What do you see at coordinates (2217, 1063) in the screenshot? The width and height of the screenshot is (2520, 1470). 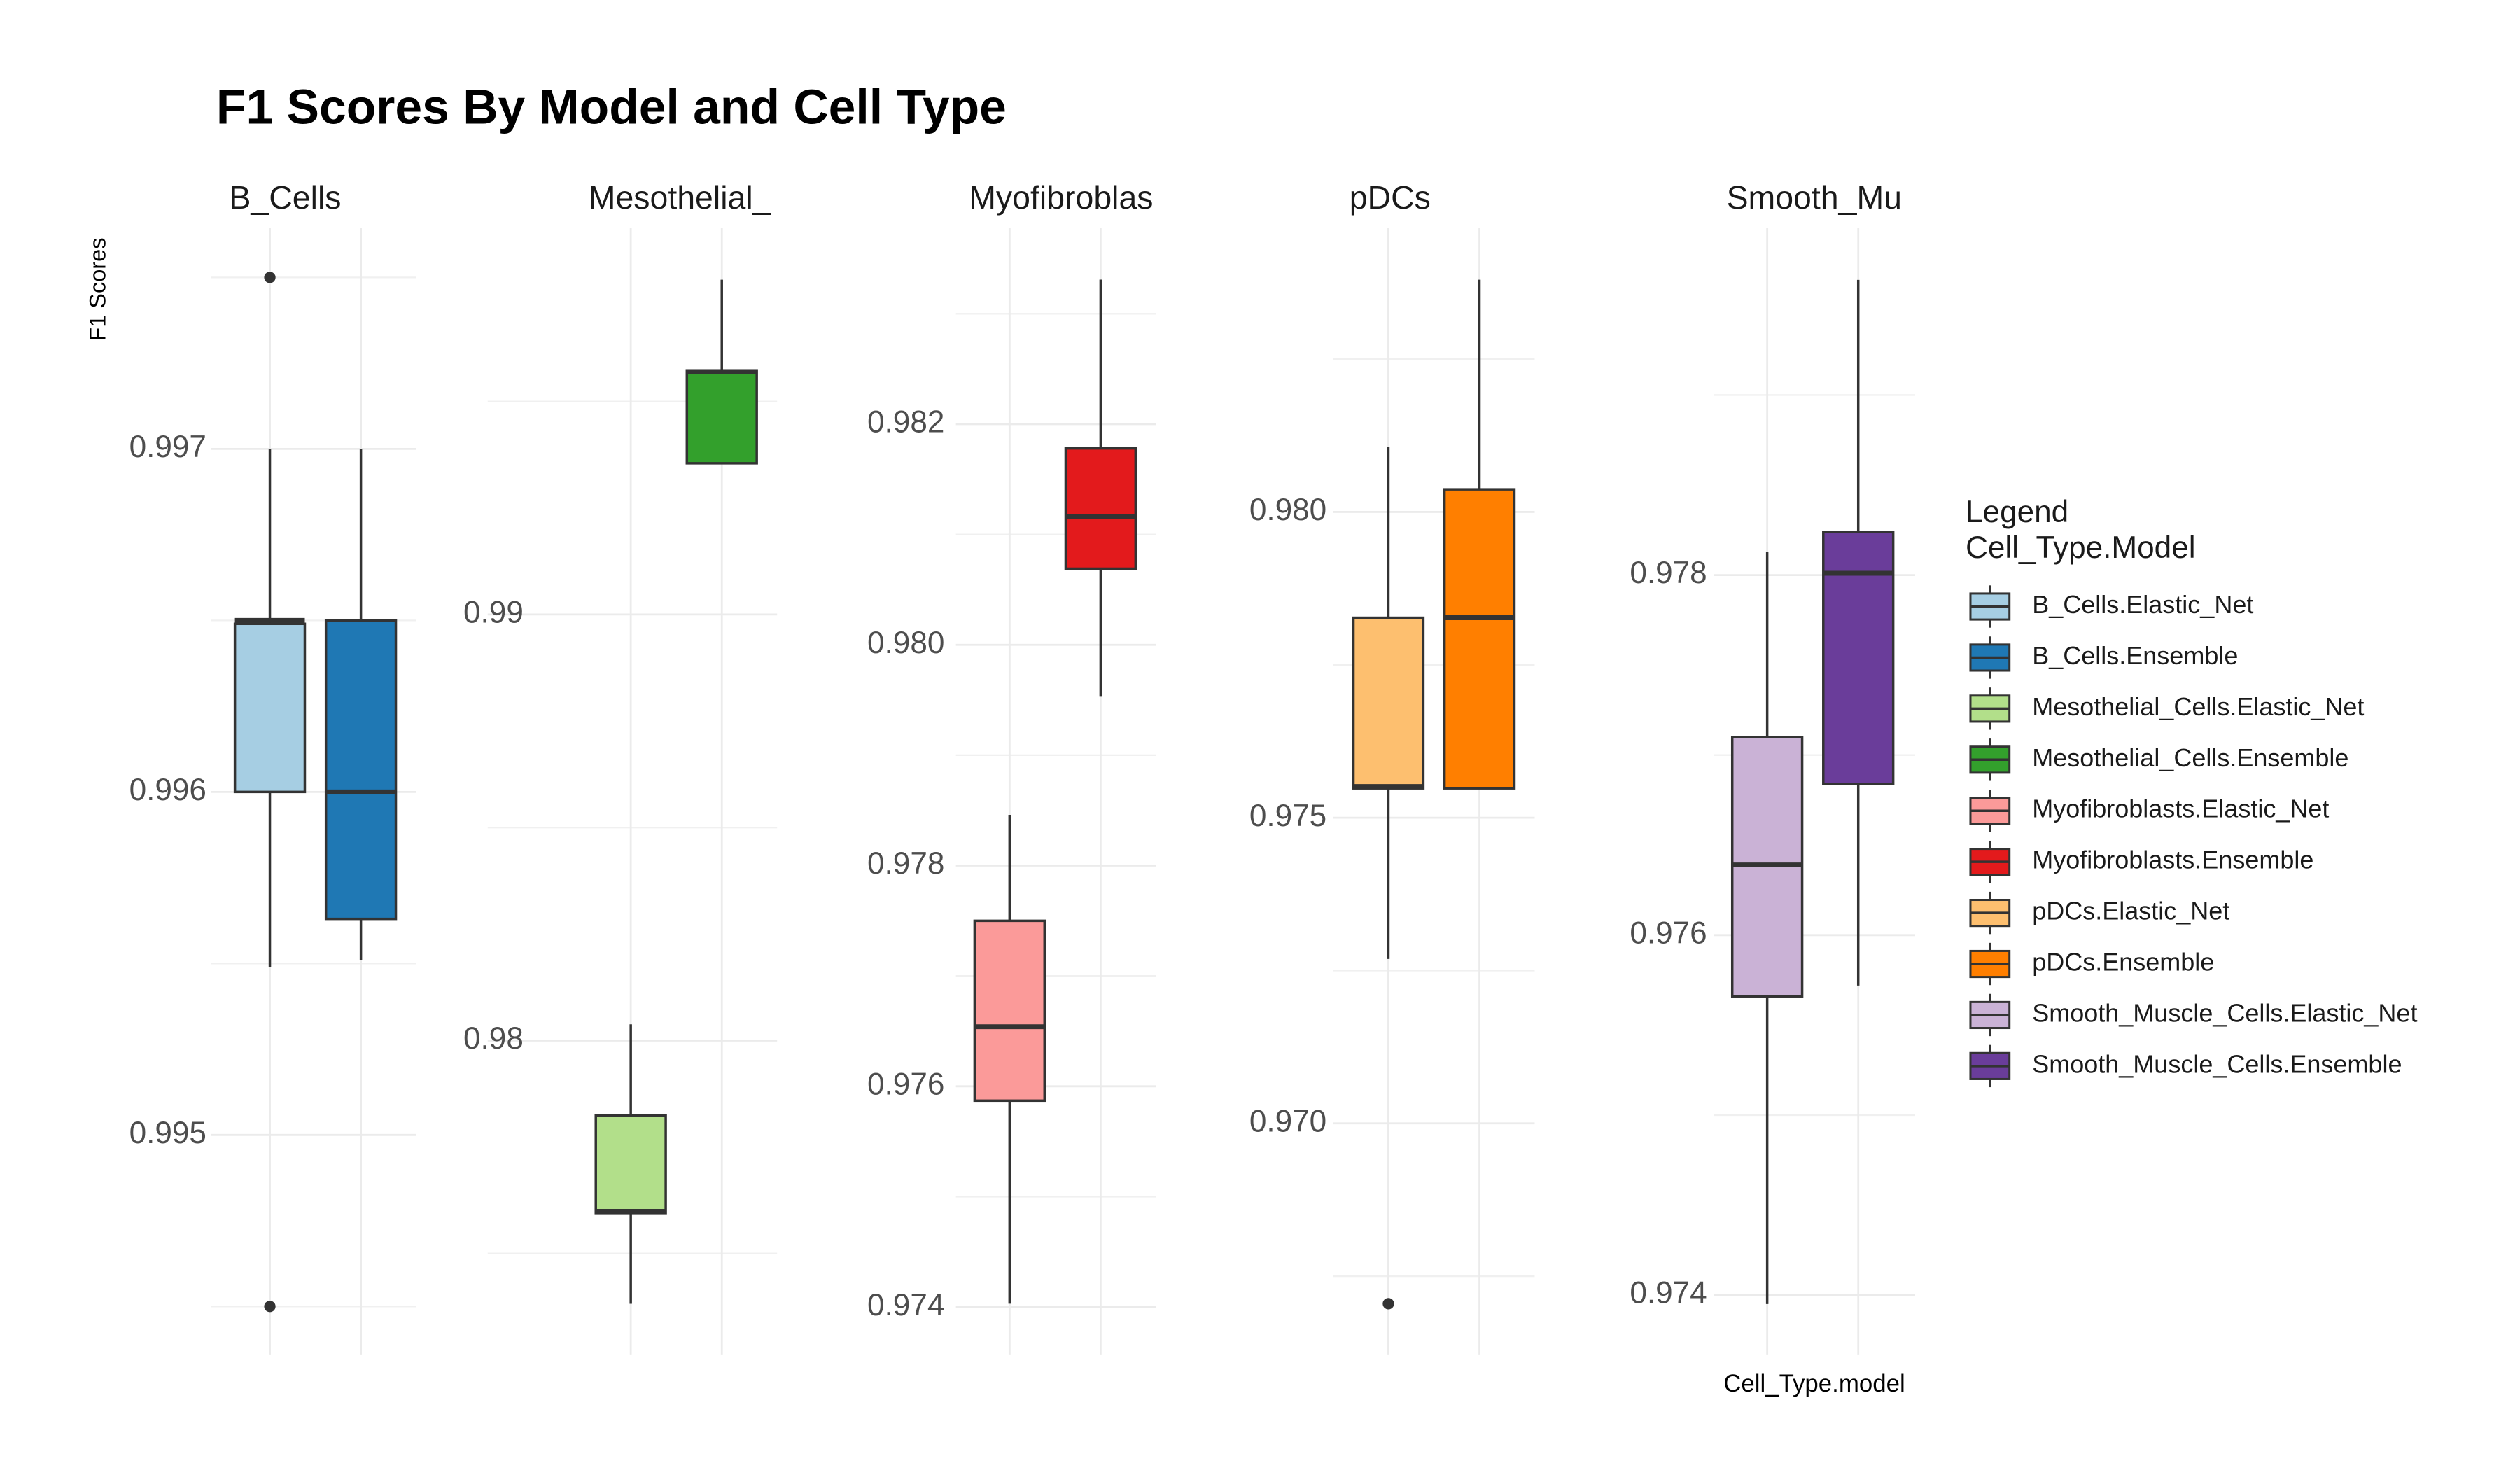 I see `legend-label: Smooth_Muscle_Cells.Ensemble` at bounding box center [2217, 1063].